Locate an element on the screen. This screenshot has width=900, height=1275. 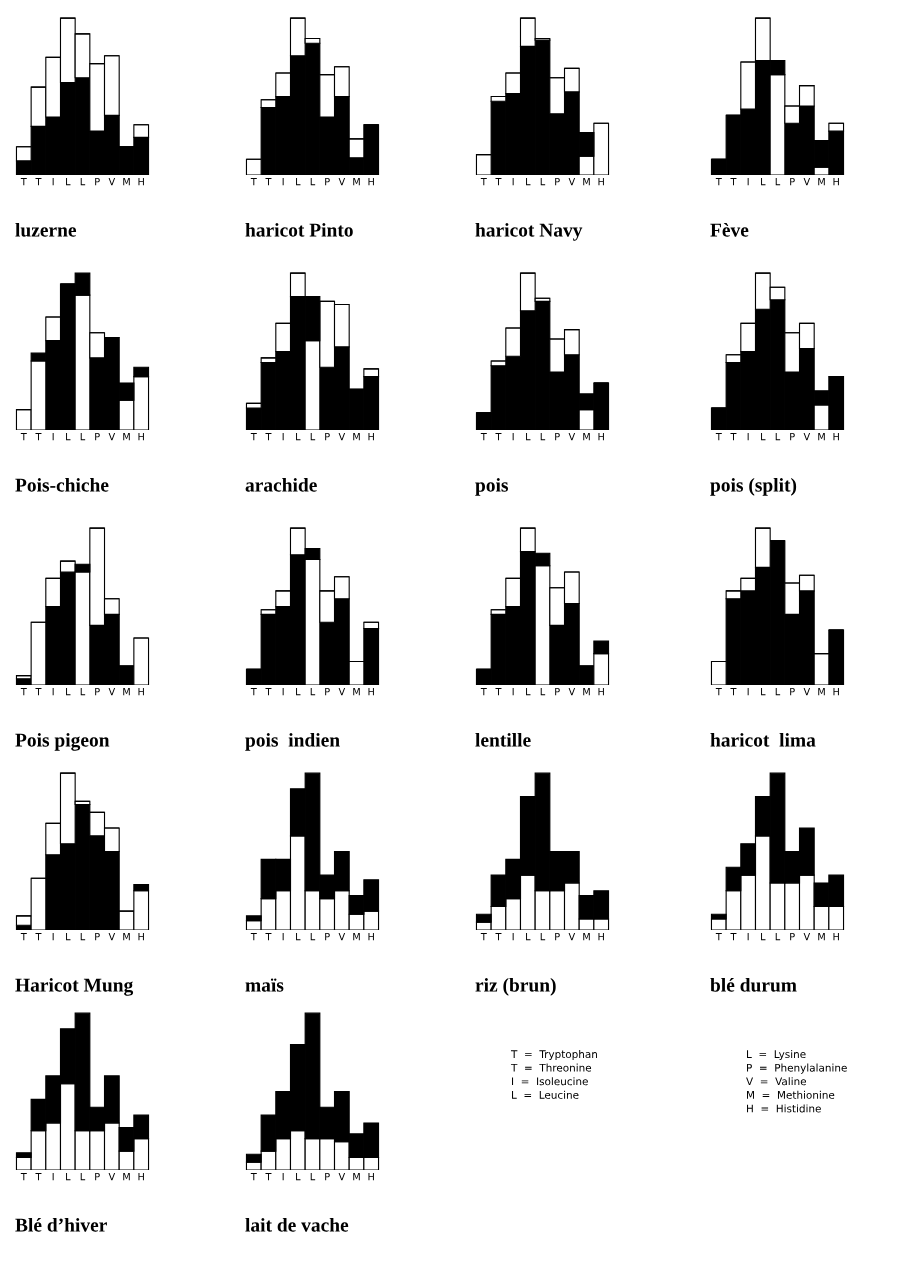
text: T = Threonine is located at coordinates (551, 1067).